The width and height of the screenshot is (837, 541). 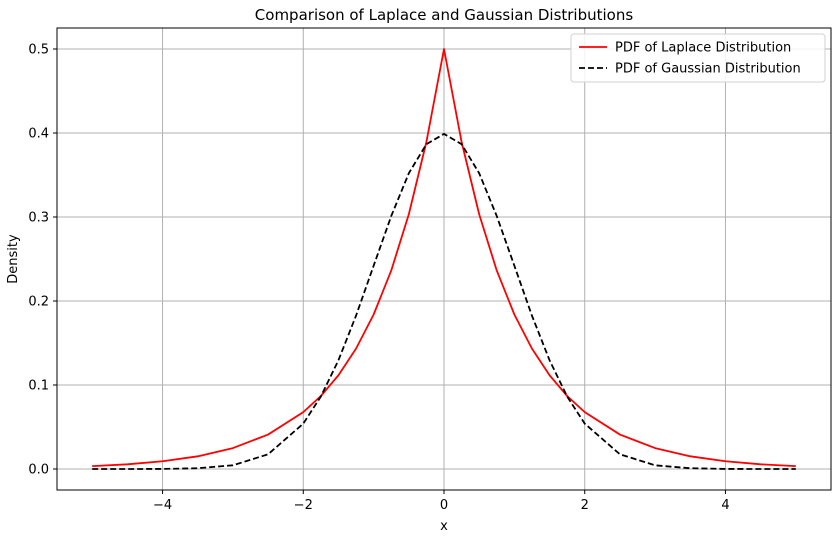 I want to click on y-tick-label: 0.5, so click(x=38, y=50).